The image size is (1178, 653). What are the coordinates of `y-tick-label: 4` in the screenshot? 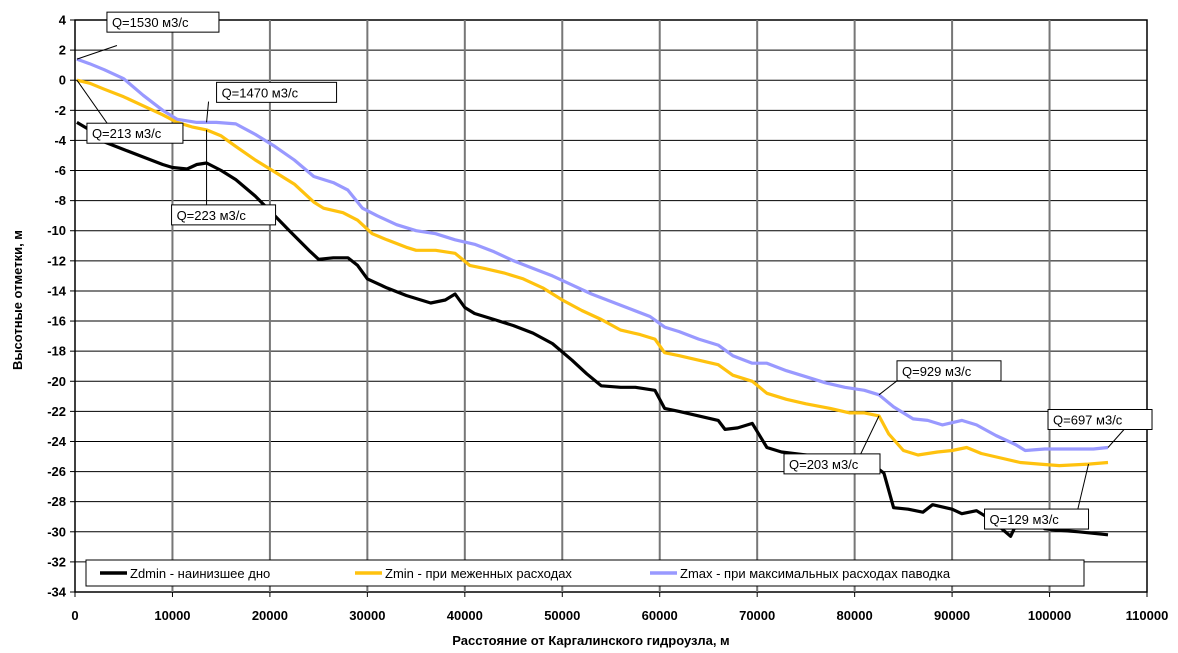 It's located at (63, 20).